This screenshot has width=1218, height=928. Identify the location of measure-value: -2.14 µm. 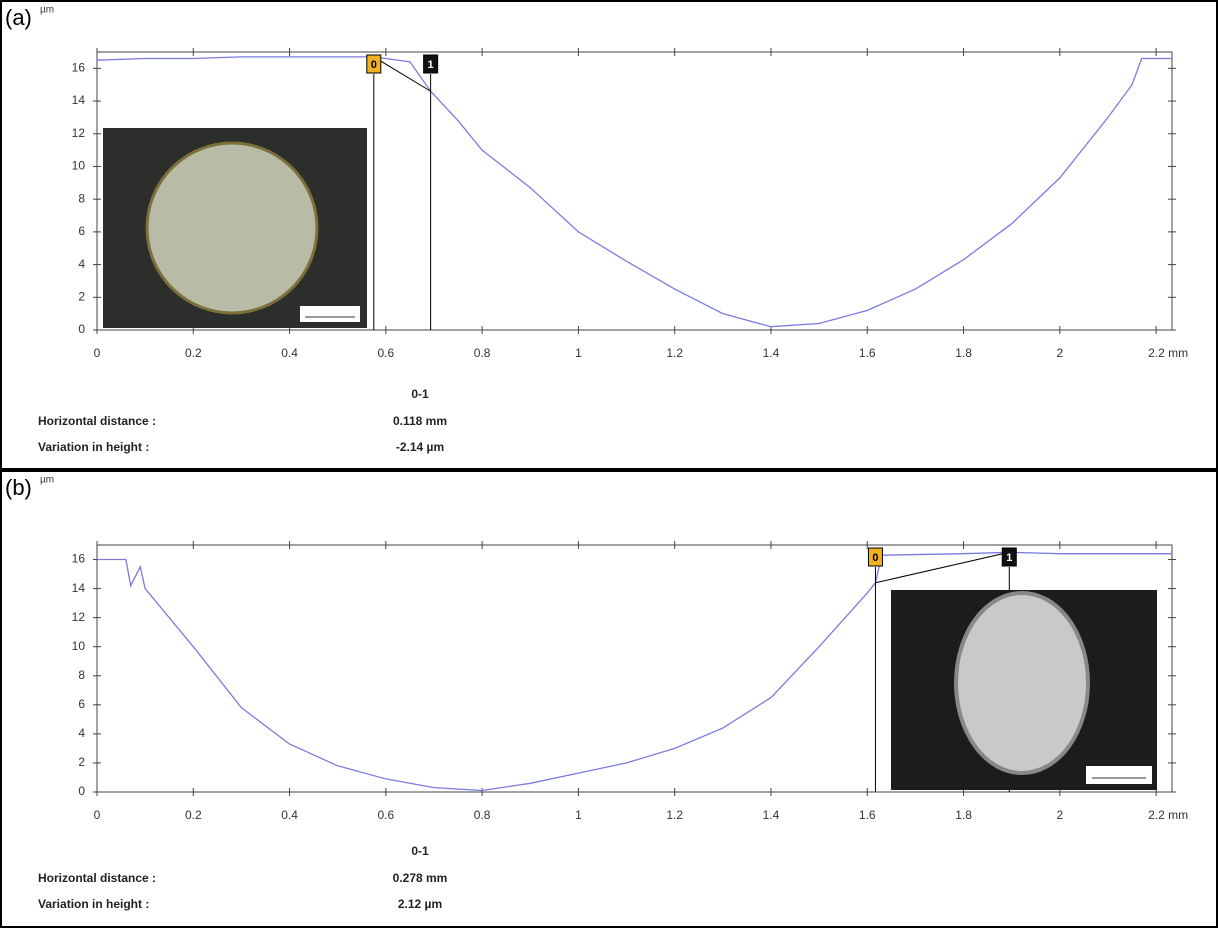
(420, 447).